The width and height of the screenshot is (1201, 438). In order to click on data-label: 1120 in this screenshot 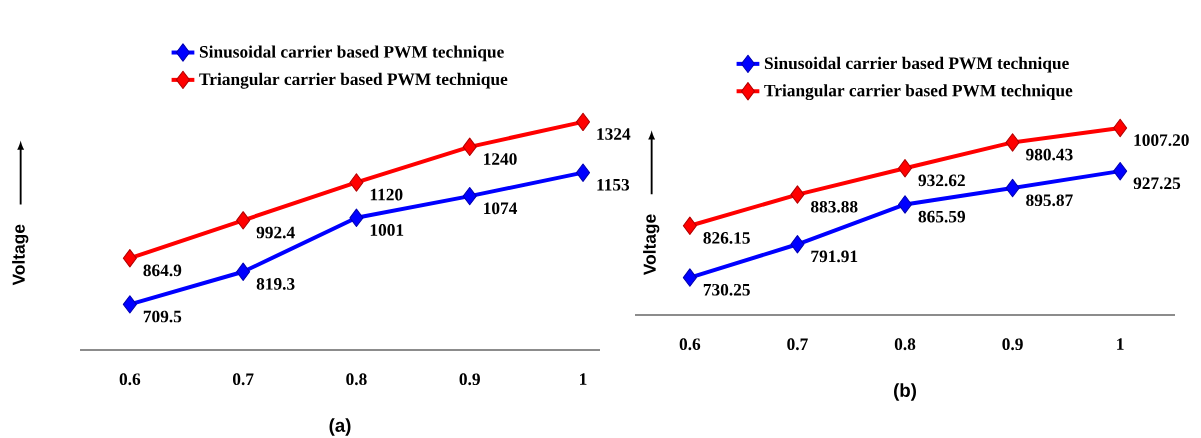, I will do `click(386, 194)`.